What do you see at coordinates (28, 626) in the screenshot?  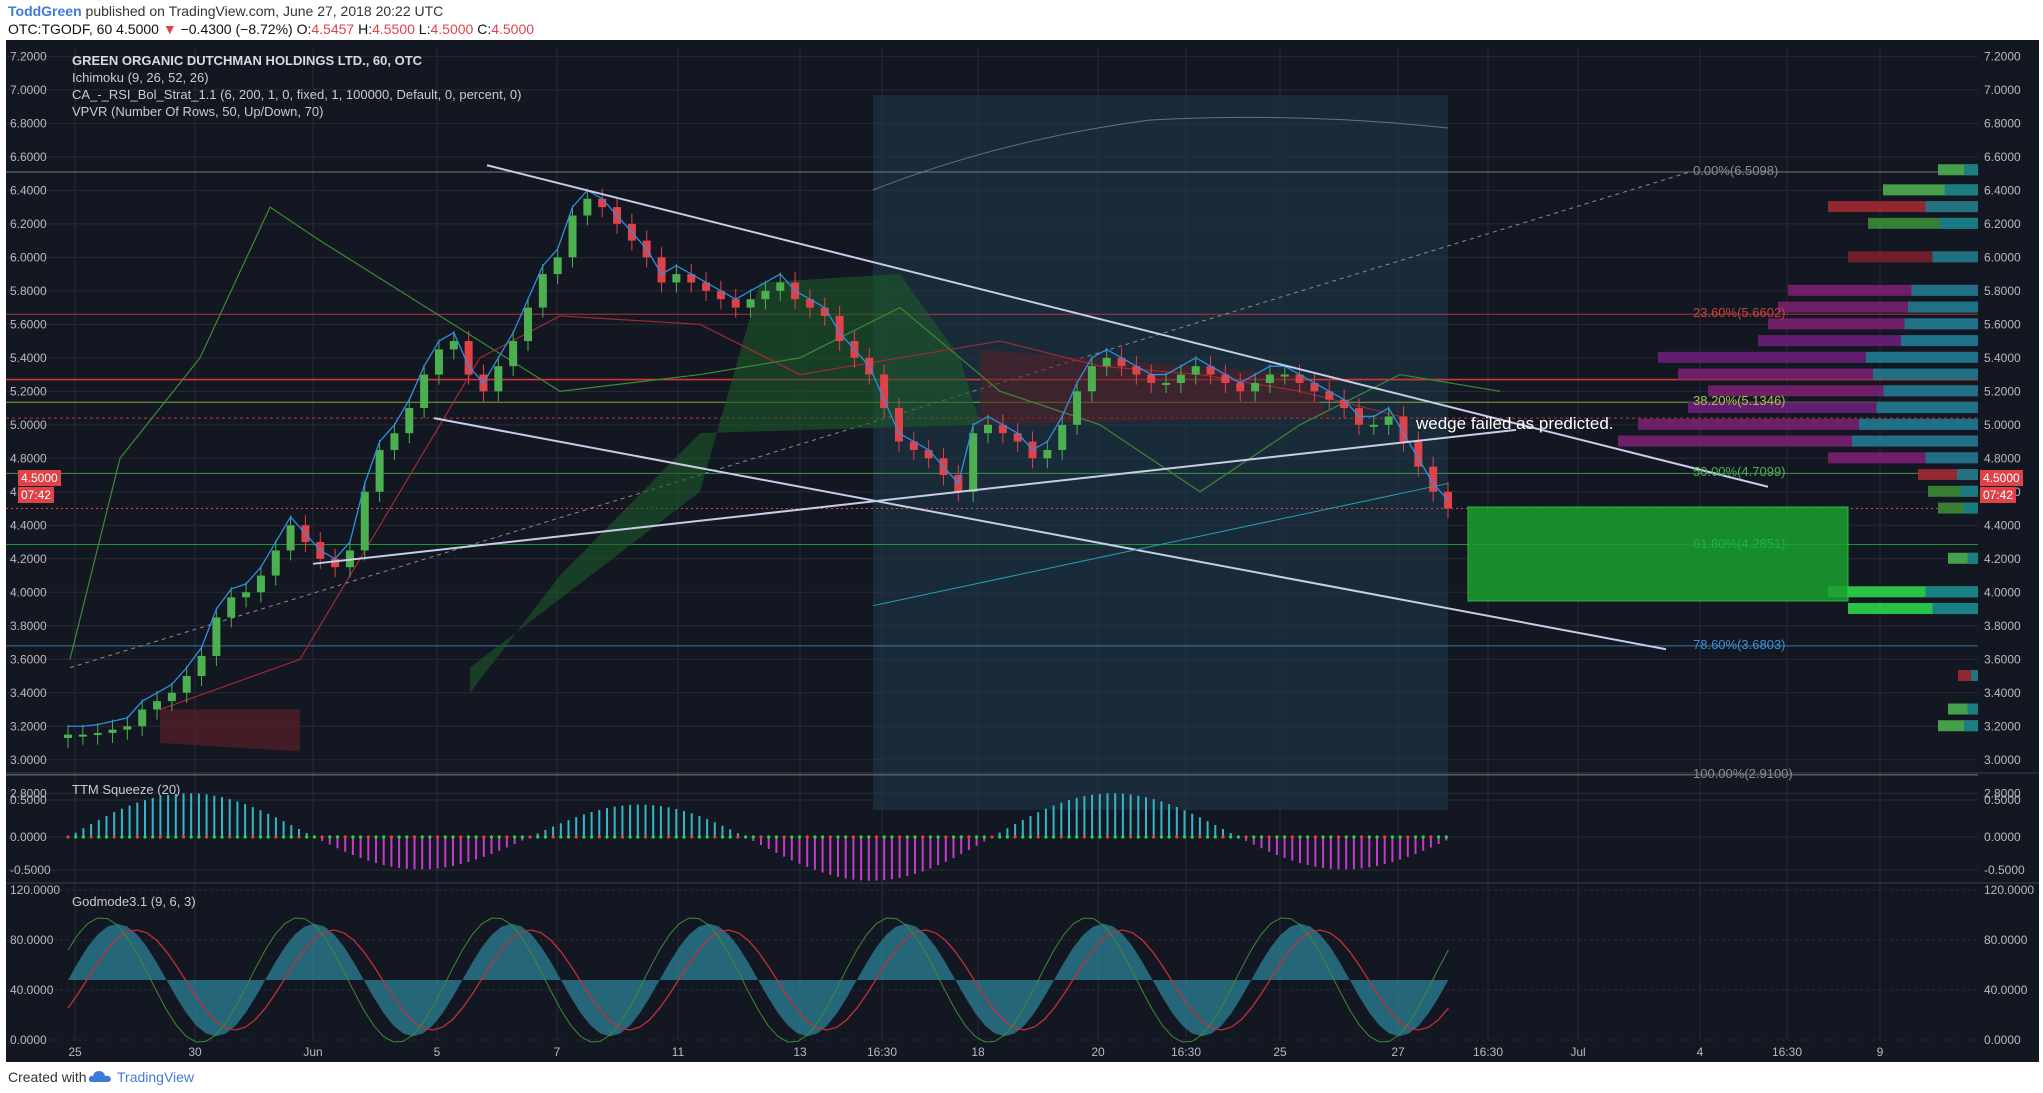 I see `y-tick-label-left: 3.8000` at bounding box center [28, 626].